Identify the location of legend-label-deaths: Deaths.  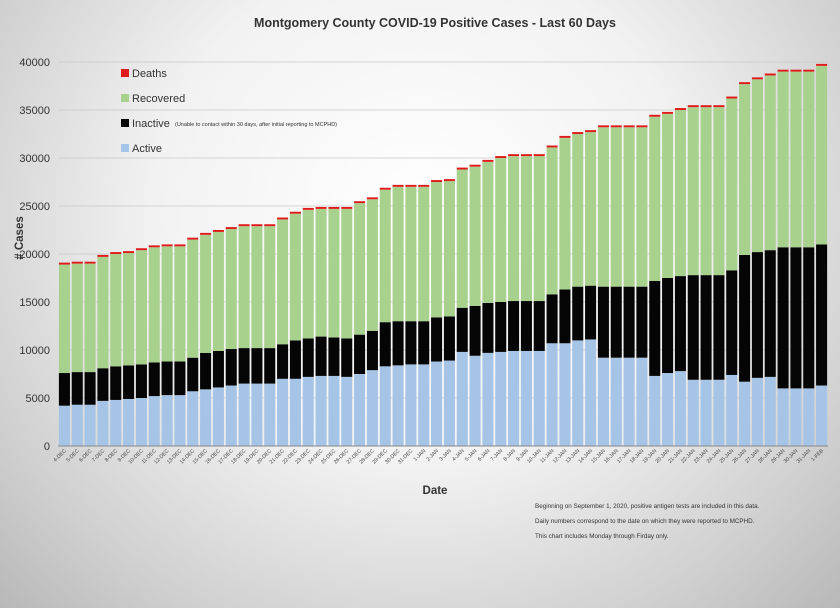
(149, 74).